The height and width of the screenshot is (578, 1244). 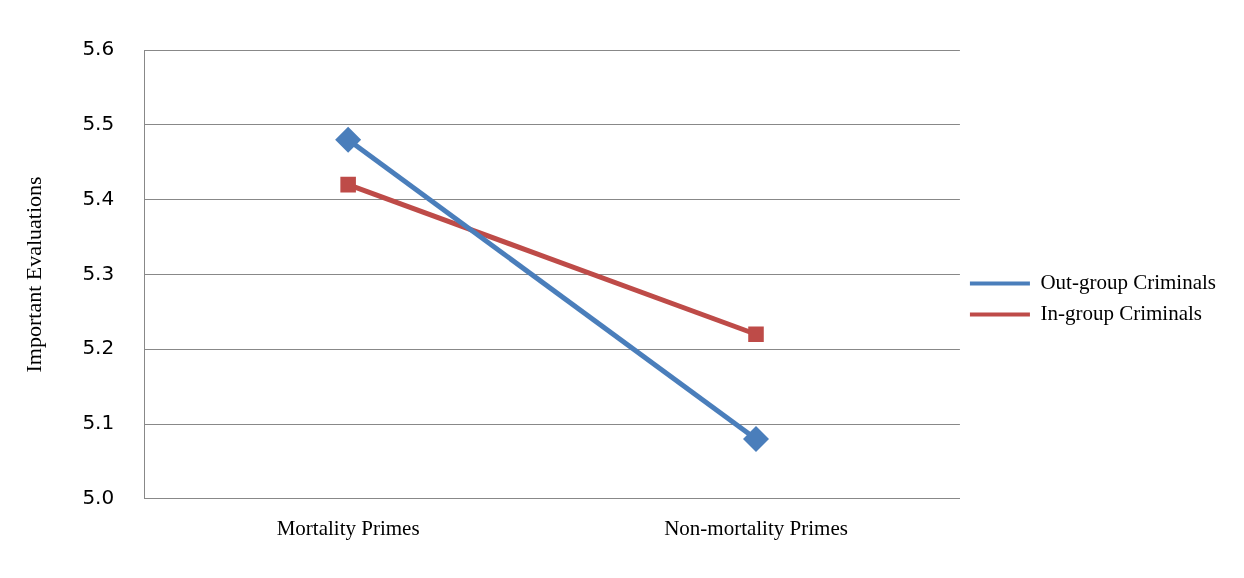 I want to click on y-tick-label: 5.6, so click(x=98, y=48).